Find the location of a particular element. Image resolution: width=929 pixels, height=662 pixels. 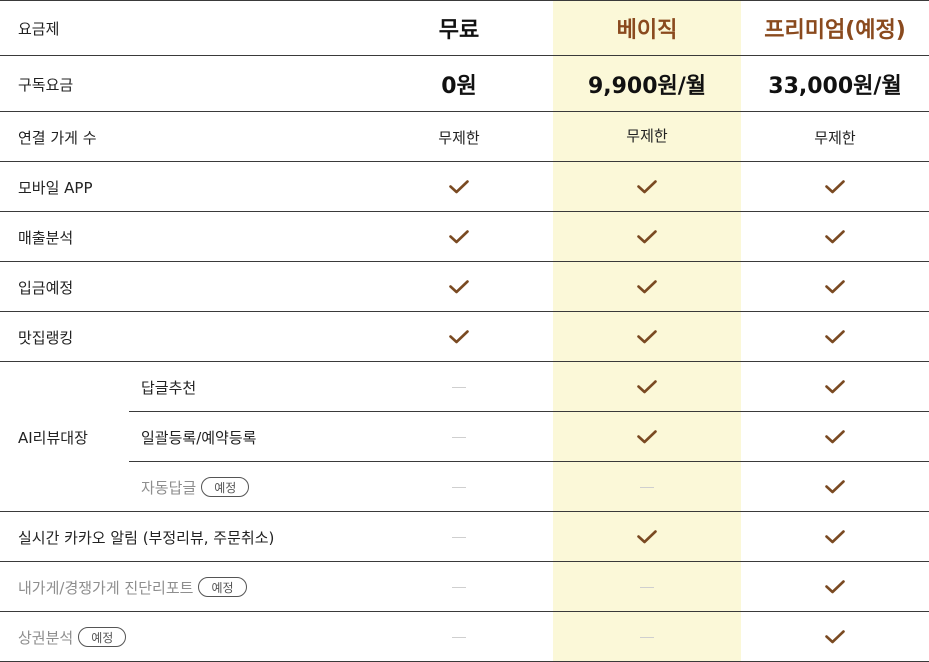

feature-label: 답글추천 is located at coordinates (168, 387).